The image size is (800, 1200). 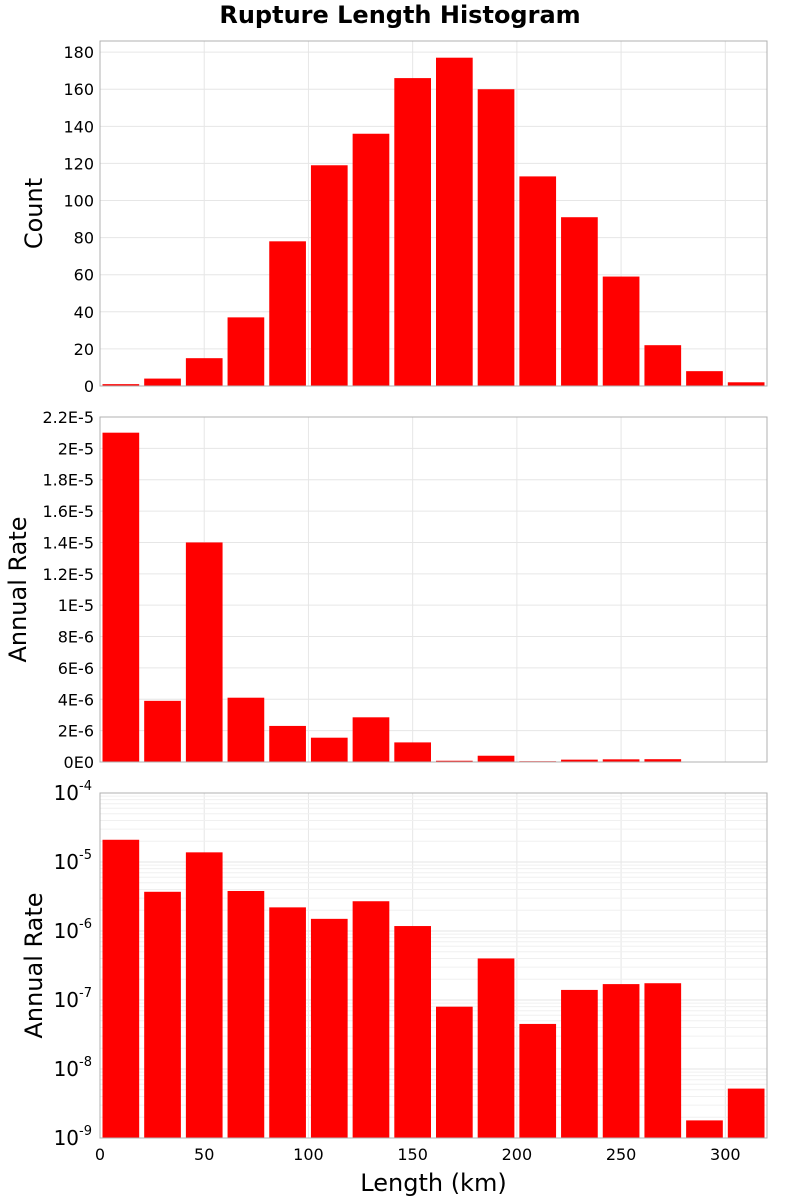 What do you see at coordinates (78, 201) in the screenshot?
I see `y-tick-label: 100` at bounding box center [78, 201].